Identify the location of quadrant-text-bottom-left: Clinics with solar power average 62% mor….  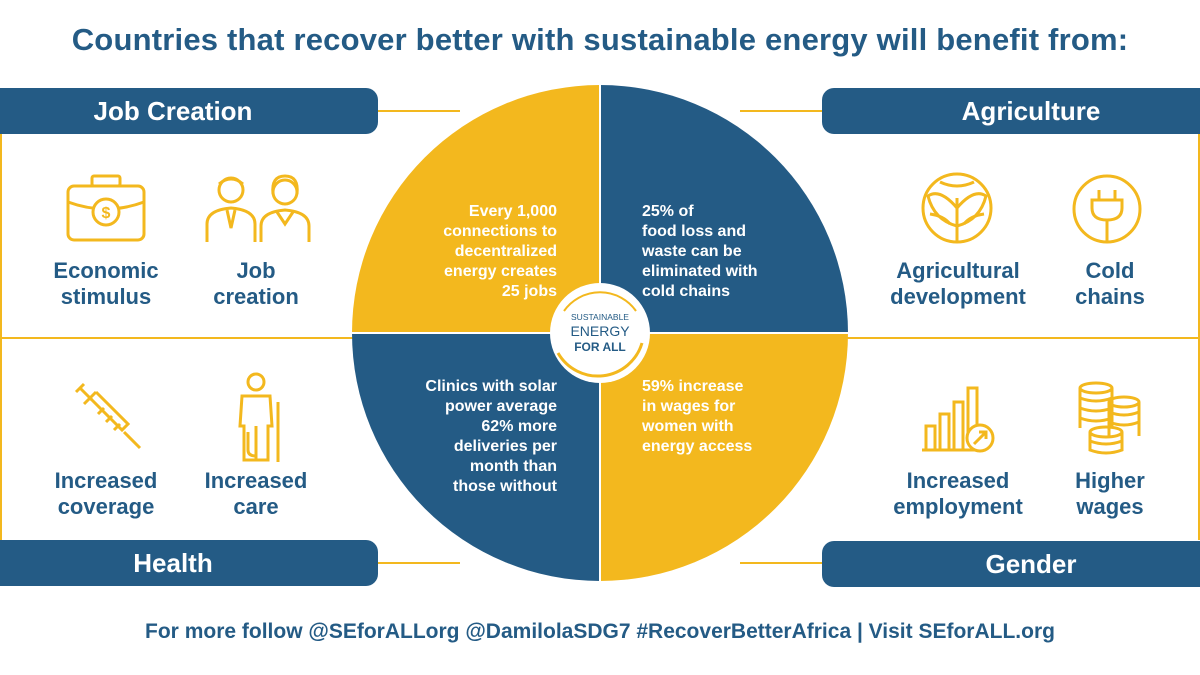
(491, 437).